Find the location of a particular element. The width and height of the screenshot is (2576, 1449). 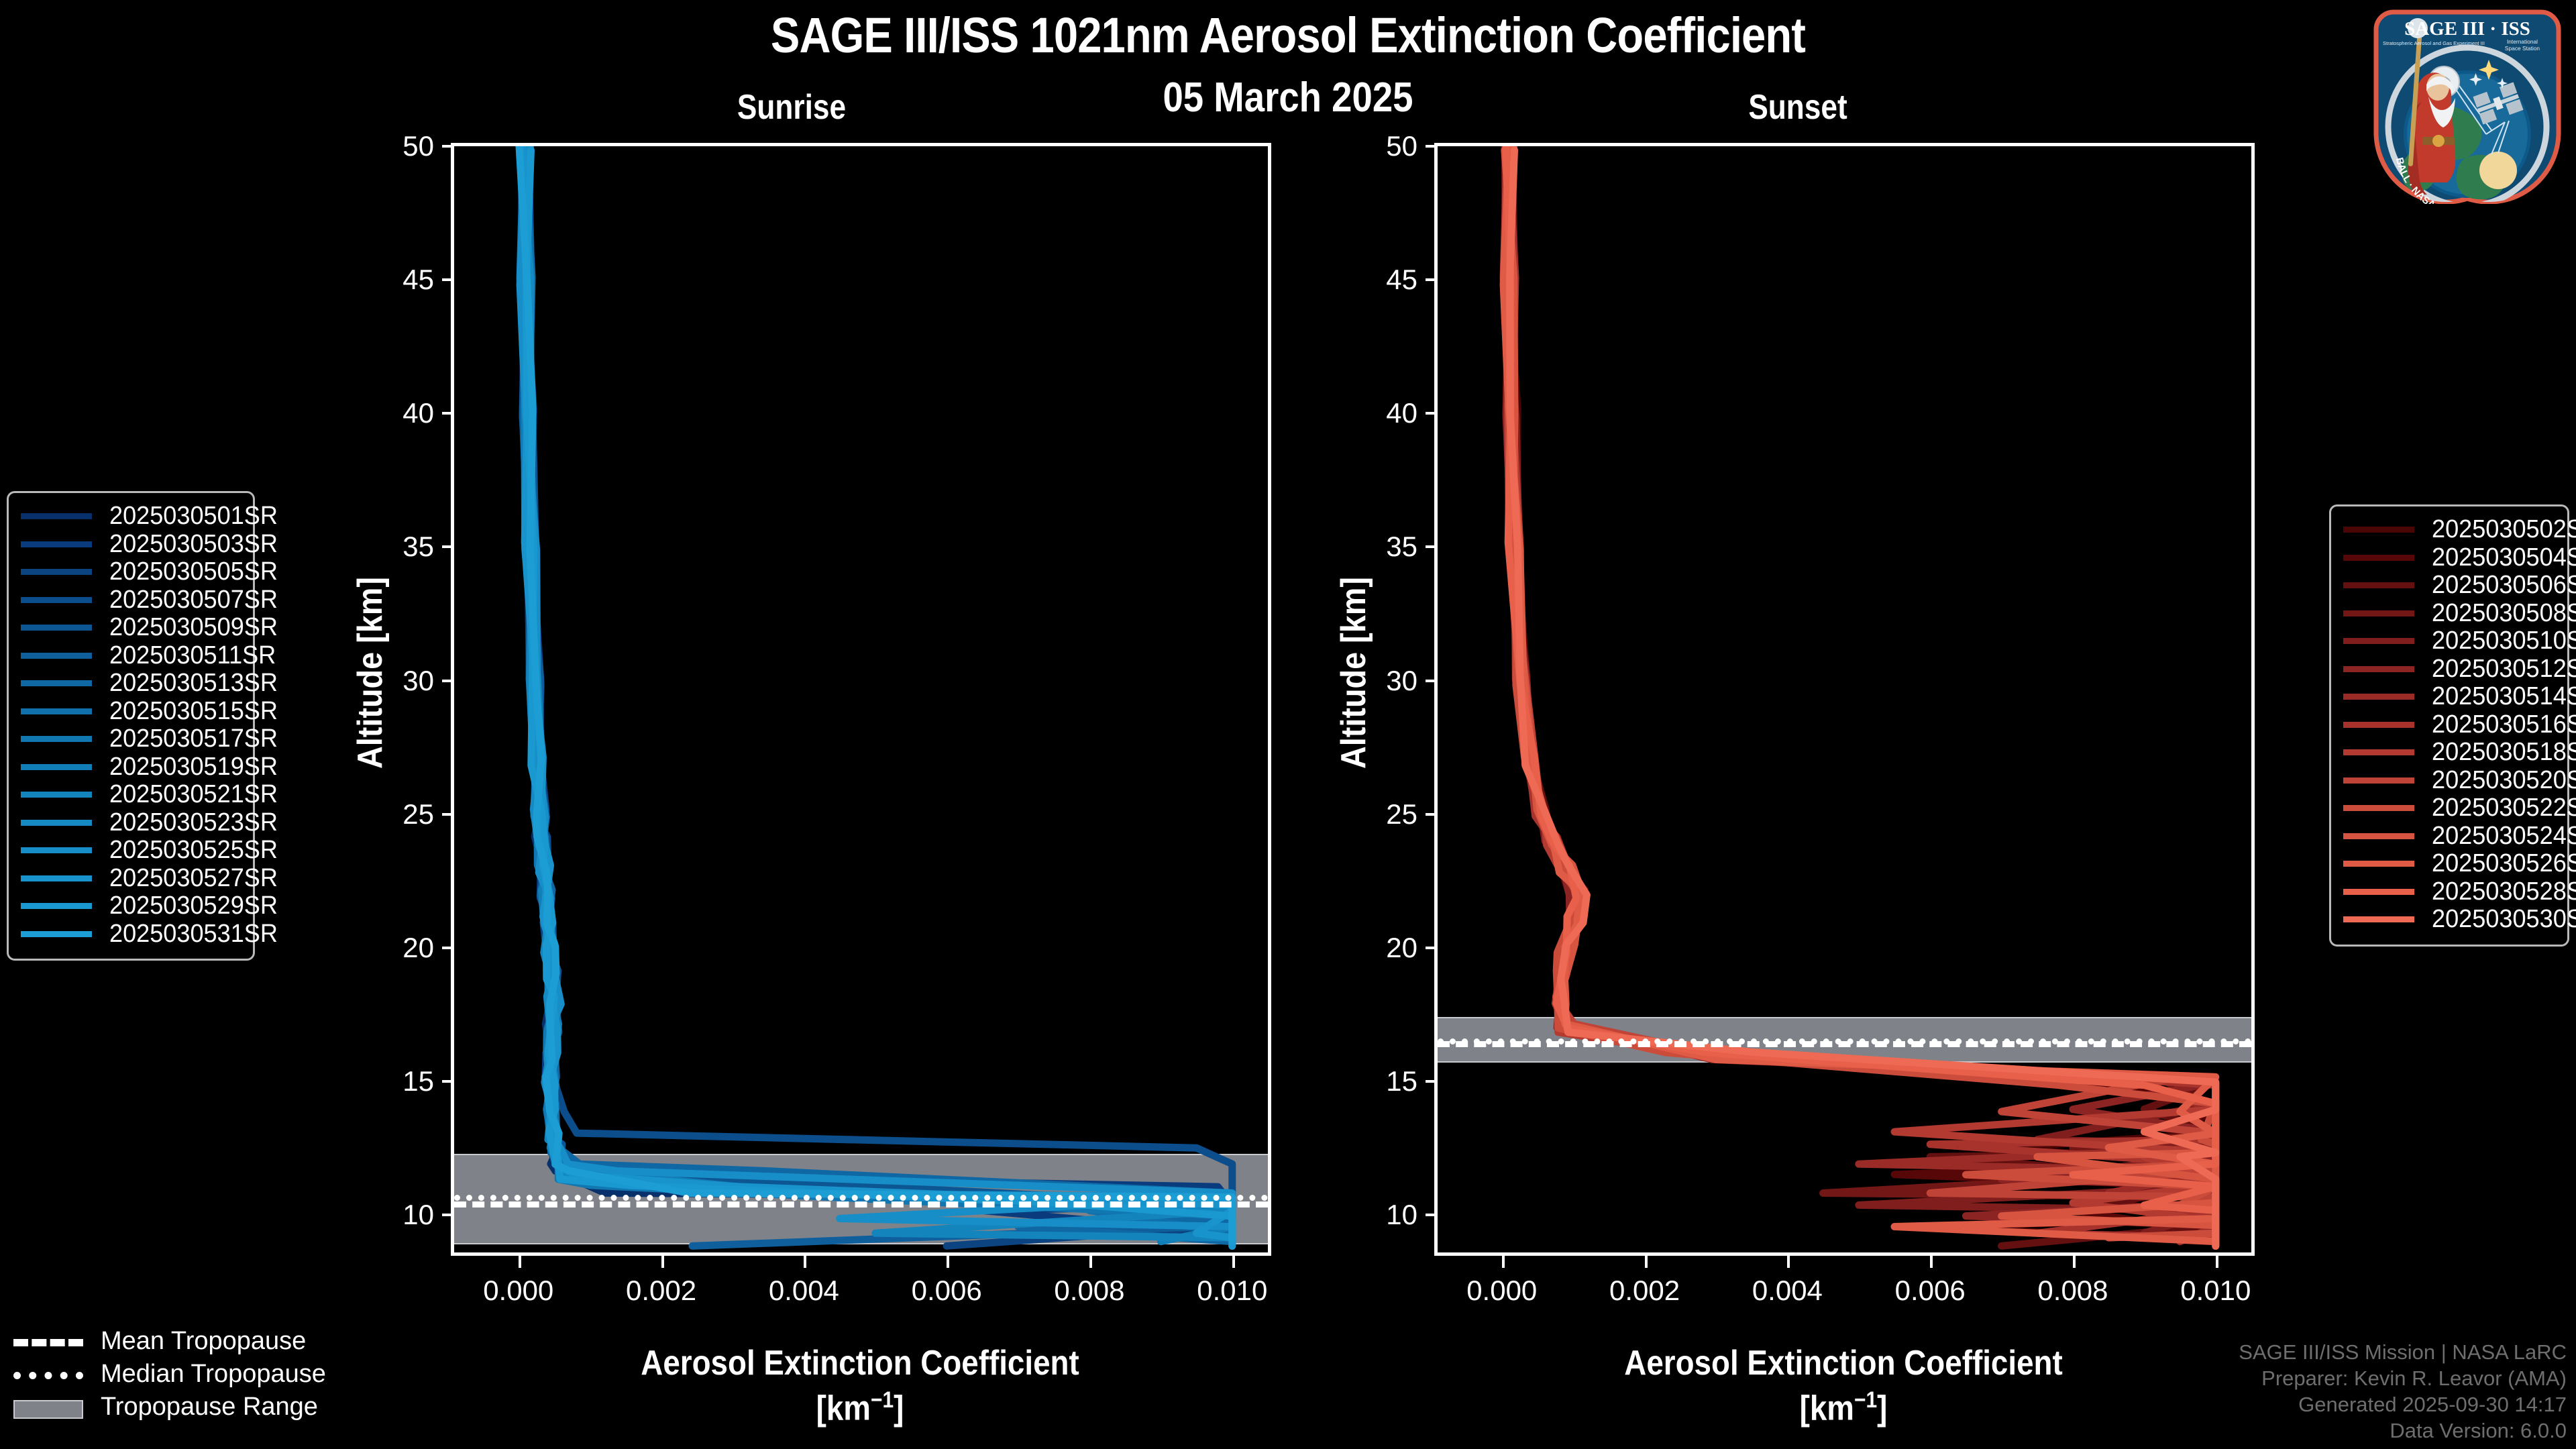

y-axis-tick-label: 35 is located at coordinates (418, 547).